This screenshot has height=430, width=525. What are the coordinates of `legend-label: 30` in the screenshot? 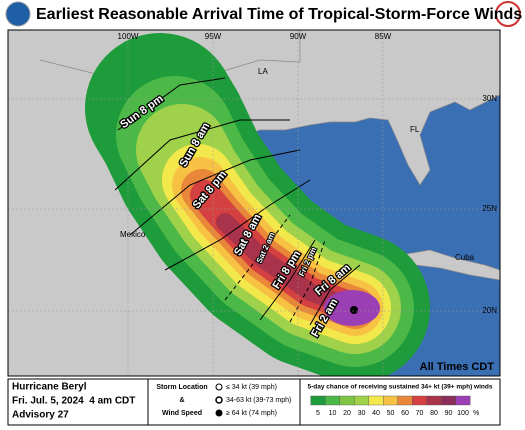 It's located at (362, 413).